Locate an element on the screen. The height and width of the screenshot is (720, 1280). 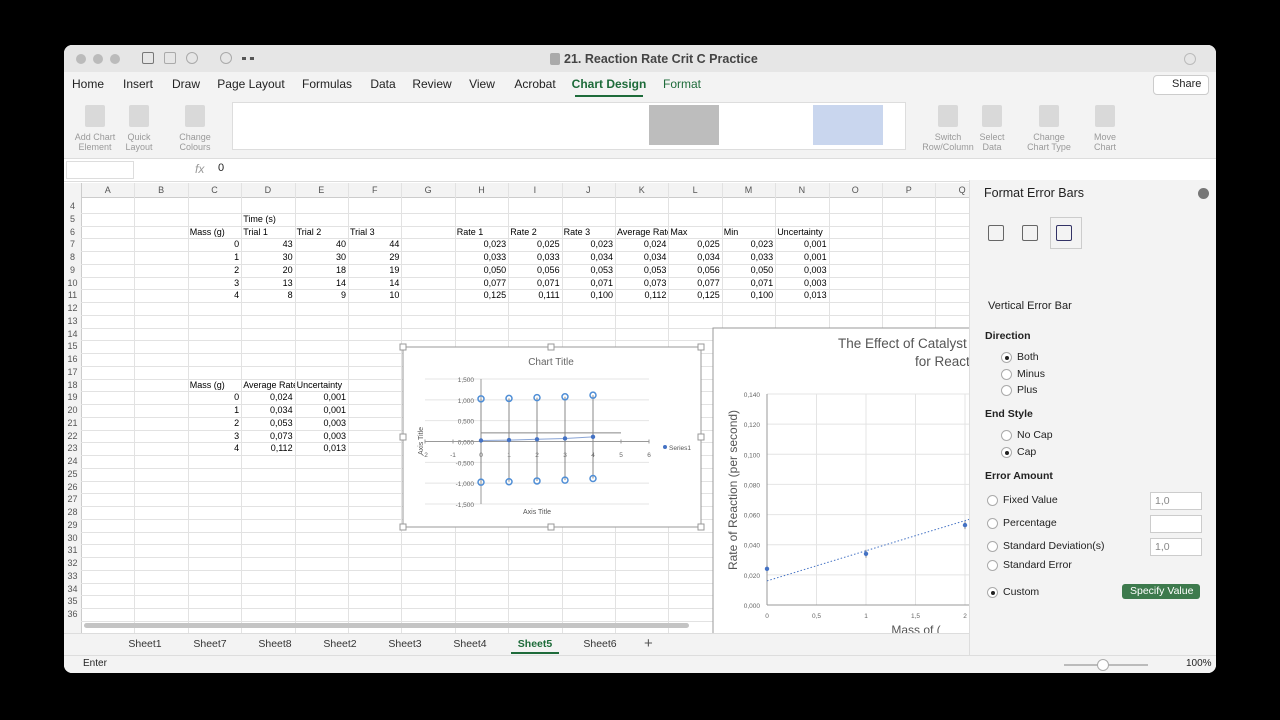
share-button: Share is located at coordinates (1181, 85).